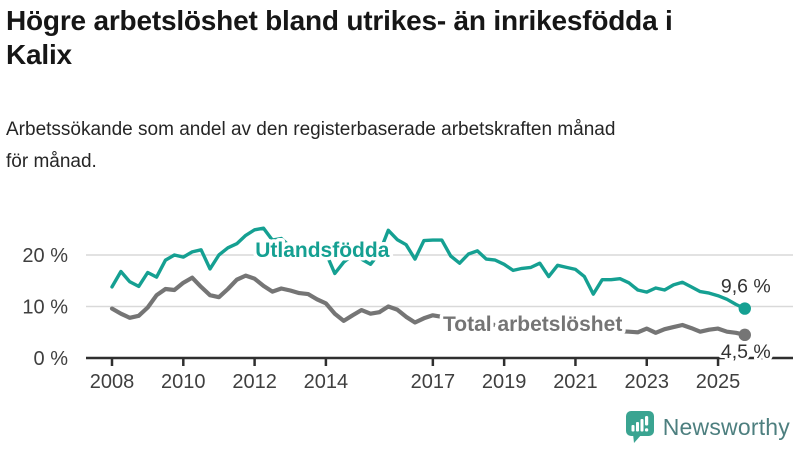  Describe the element at coordinates (51, 359) in the screenshot. I see `y-tick-label: 0 %` at that location.